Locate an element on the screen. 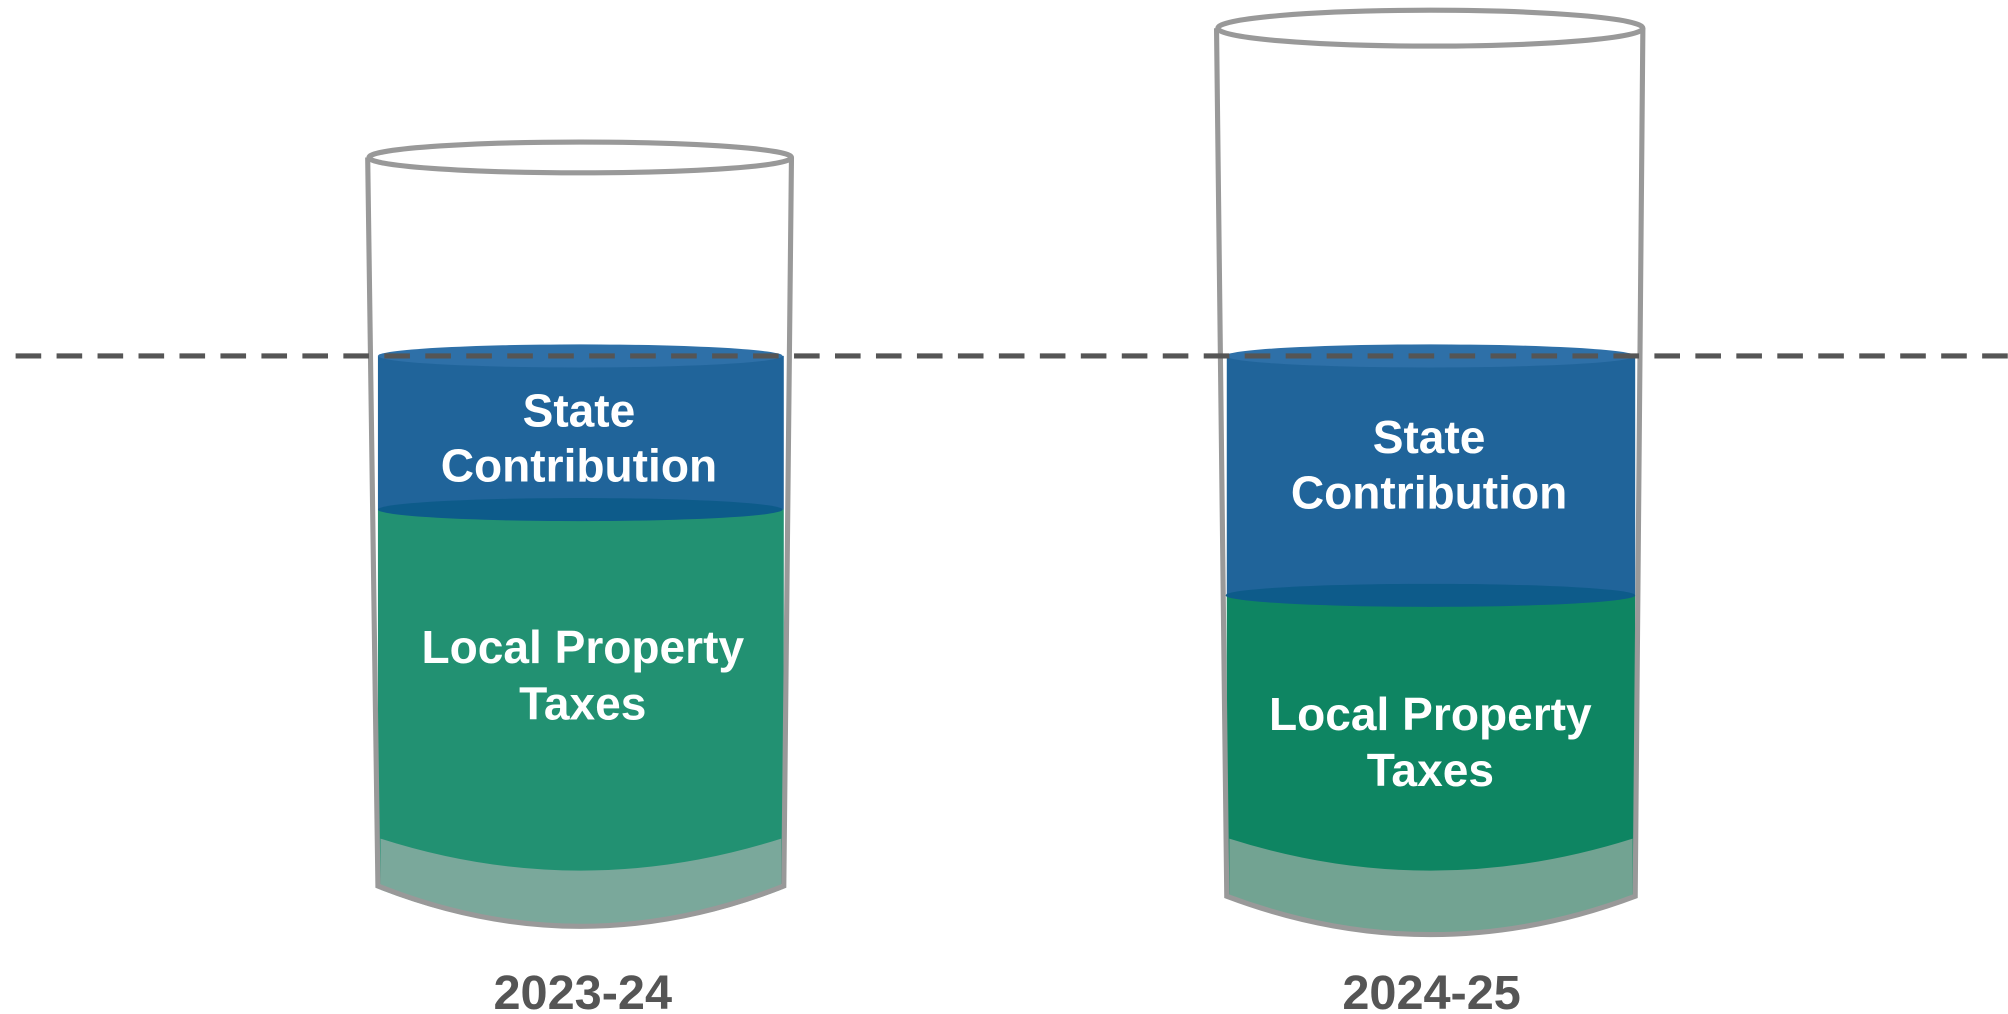 The image size is (2008, 1014). year-label: 2023-24 is located at coordinates (583, 990).